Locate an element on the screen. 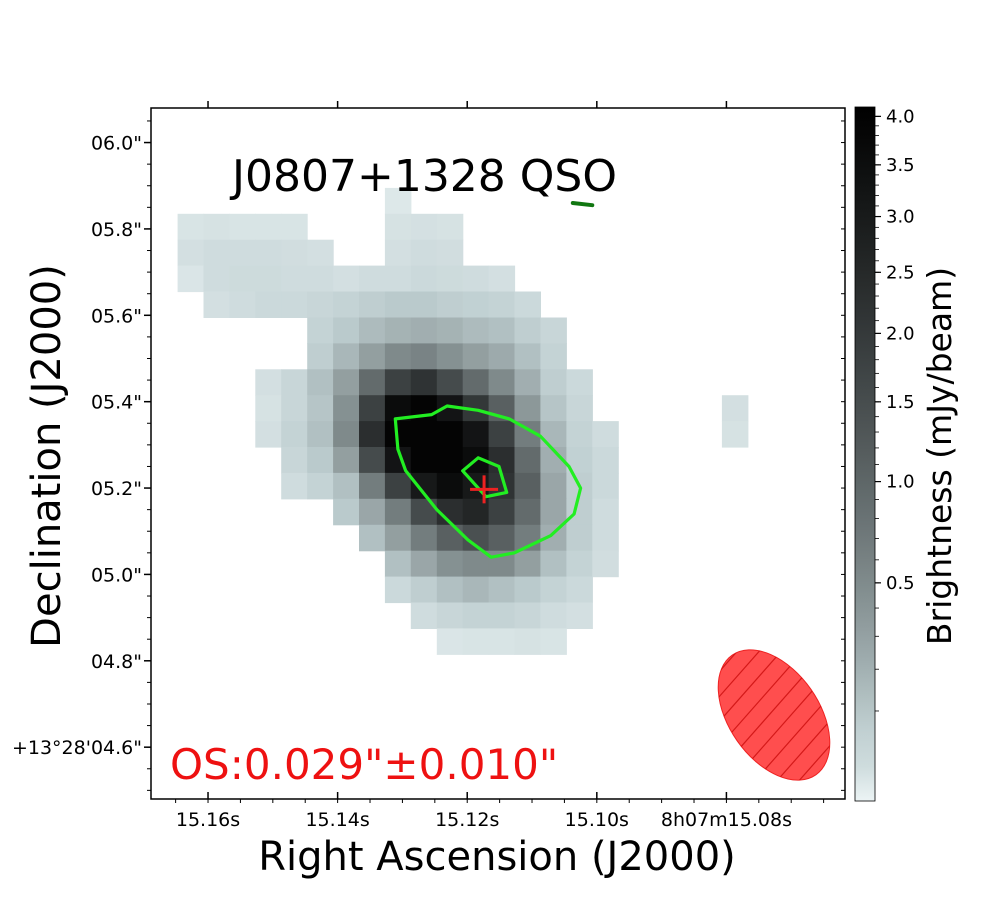  y-tick-label: 05.2" is located at coordinates (116, 489).